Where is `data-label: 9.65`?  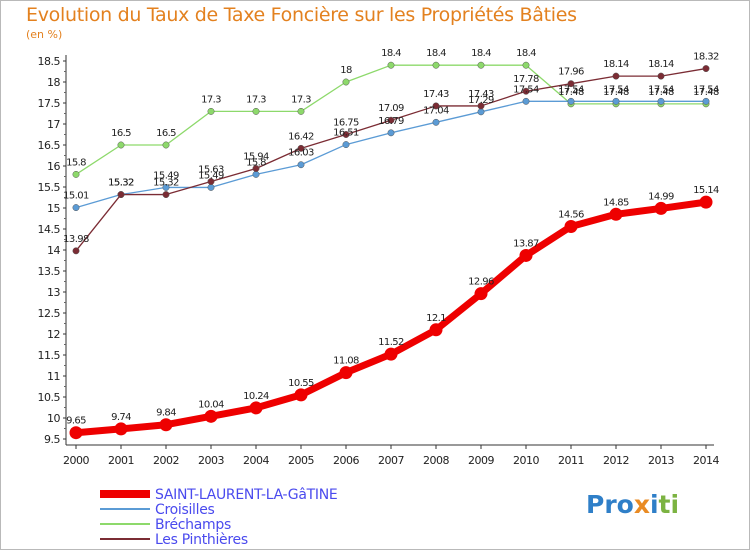
data-label: 9.65 is located at coordinates (76, 421).